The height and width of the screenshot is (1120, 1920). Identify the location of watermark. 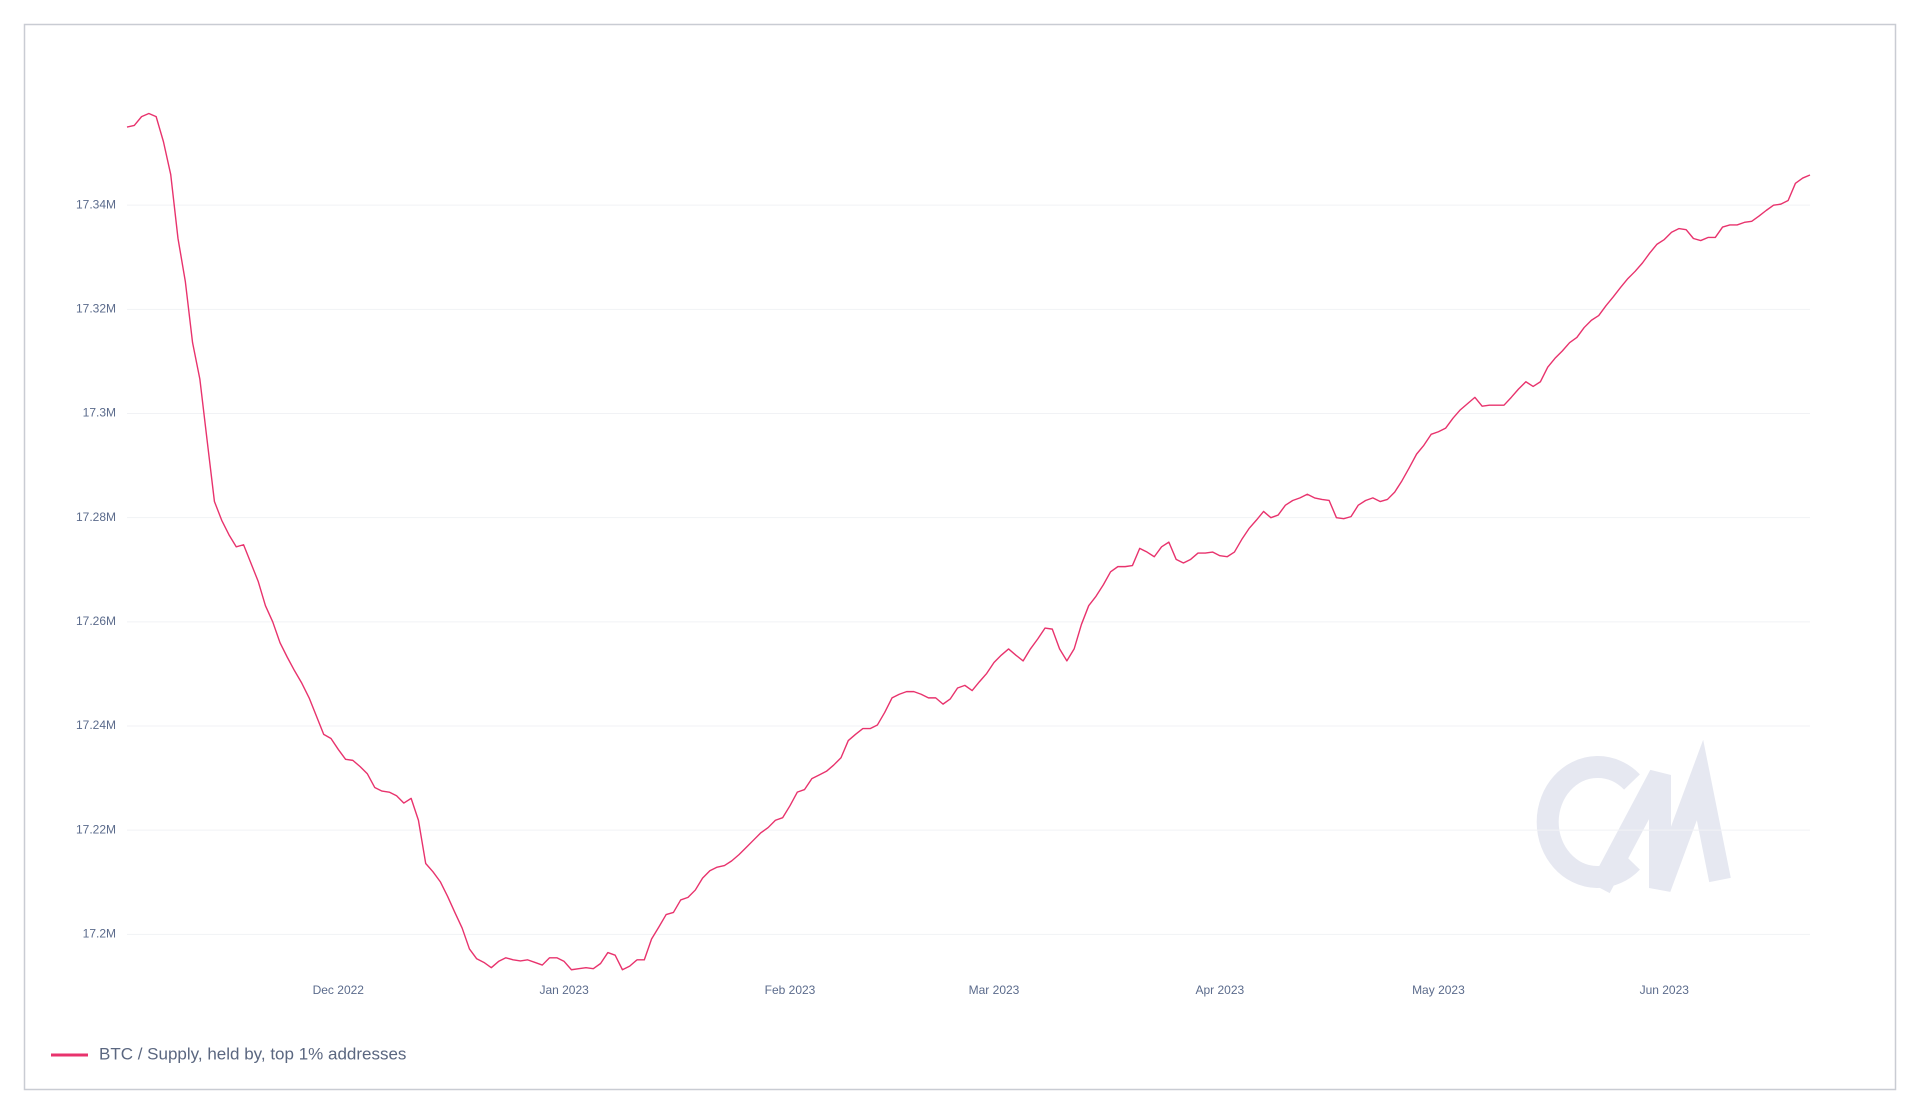
(1633, 816).